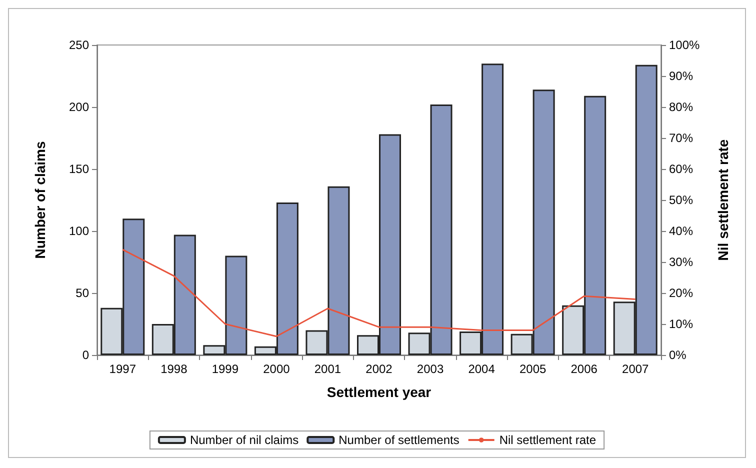 The image size is (756, 468). What do you see at coordinates (244, 440) in the screenshot?
I see `legend-label: Number of nil claims` at bounding box center [244, 440].